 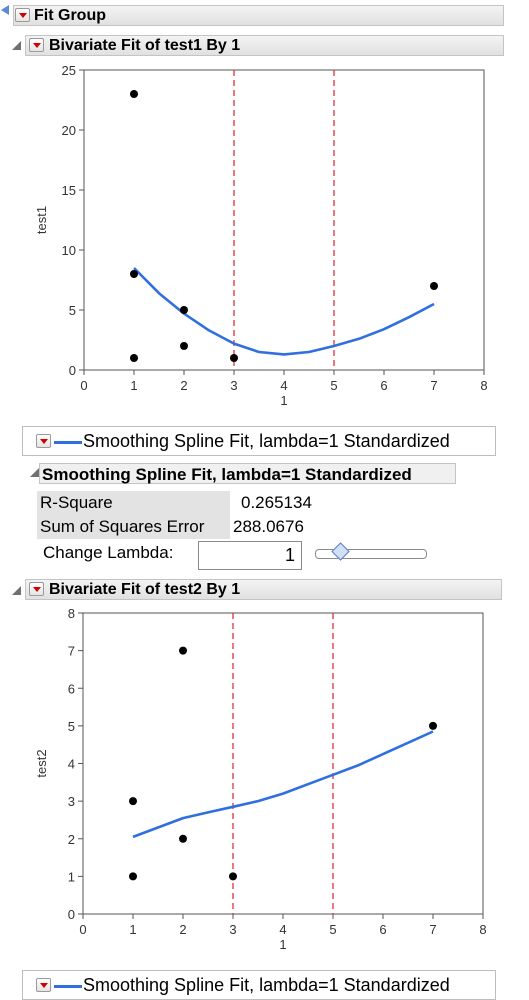 I want to click on sse-value: 288.0676, so click(x=268, y=526).